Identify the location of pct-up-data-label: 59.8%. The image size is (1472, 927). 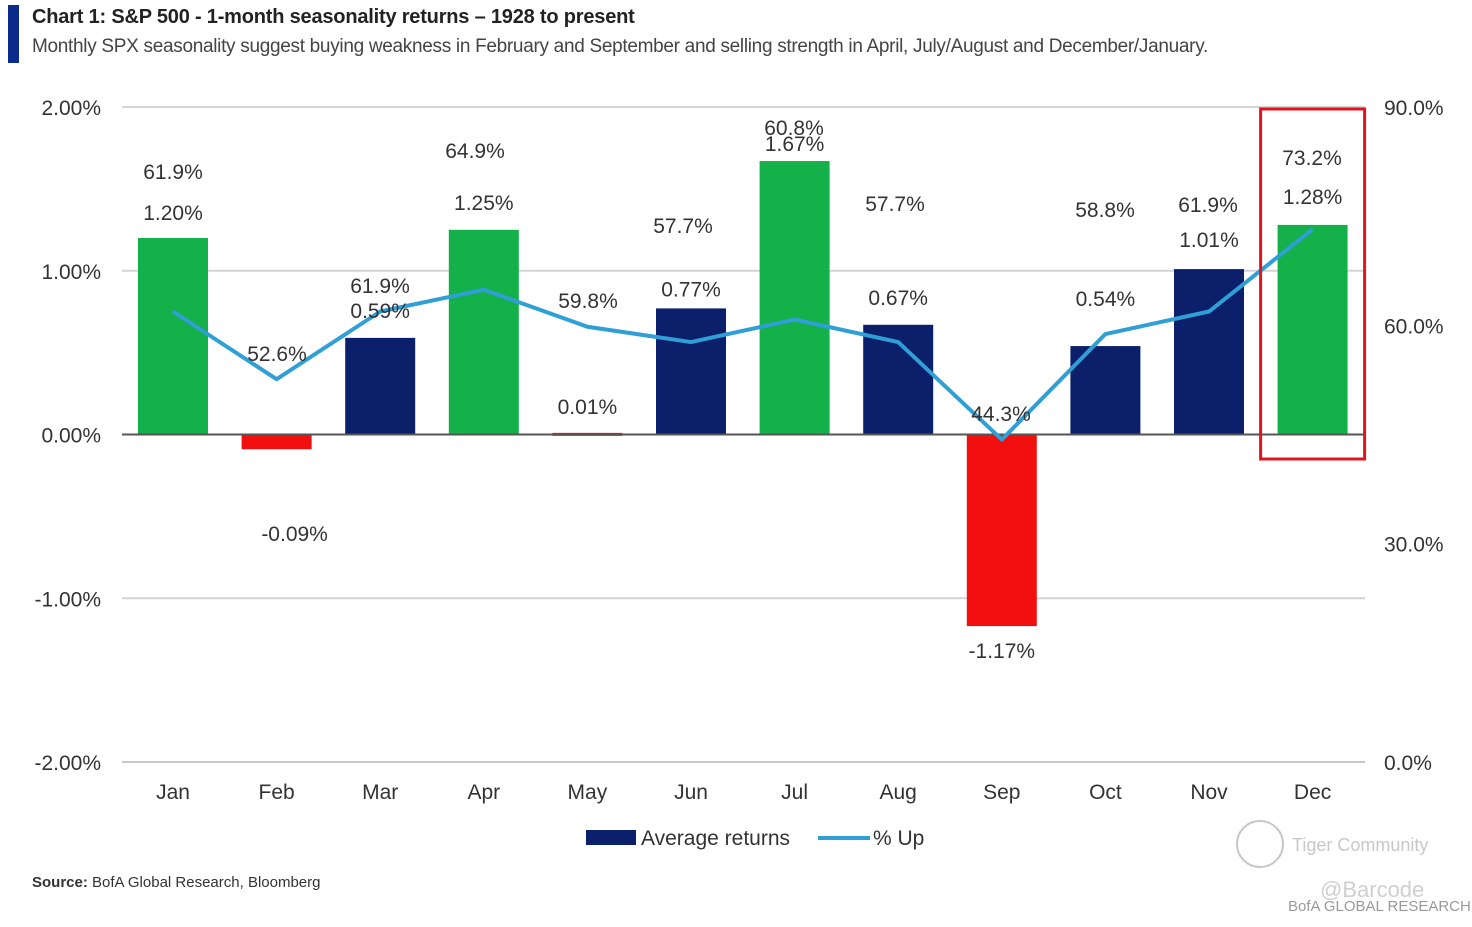
(588, 301).